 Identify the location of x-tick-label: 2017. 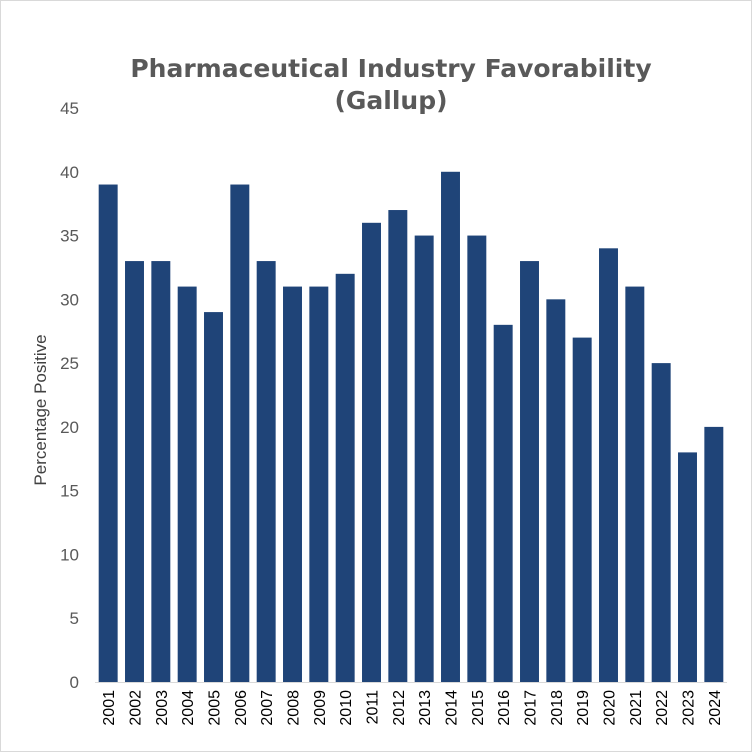
(531, 708).